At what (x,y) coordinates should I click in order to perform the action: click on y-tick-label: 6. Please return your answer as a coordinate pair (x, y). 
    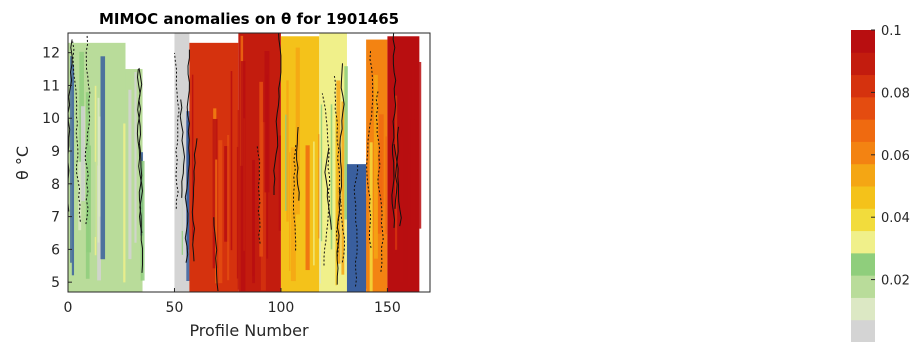
    Looking at the image, I should click on (55, 250).